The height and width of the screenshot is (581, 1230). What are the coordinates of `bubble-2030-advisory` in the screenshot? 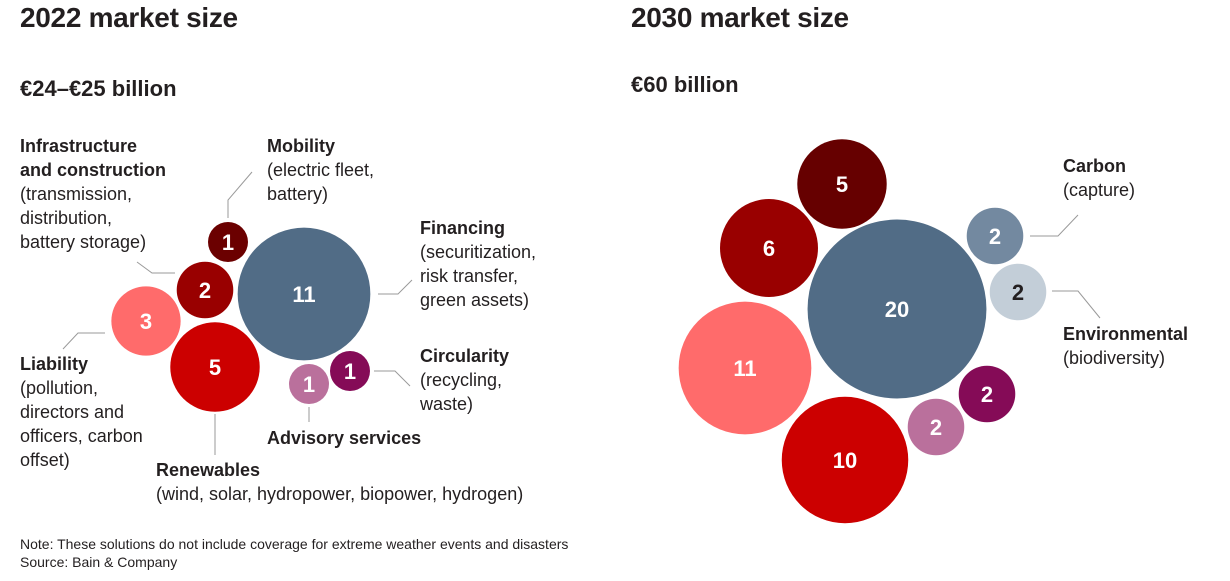 It's located at (936, 427).